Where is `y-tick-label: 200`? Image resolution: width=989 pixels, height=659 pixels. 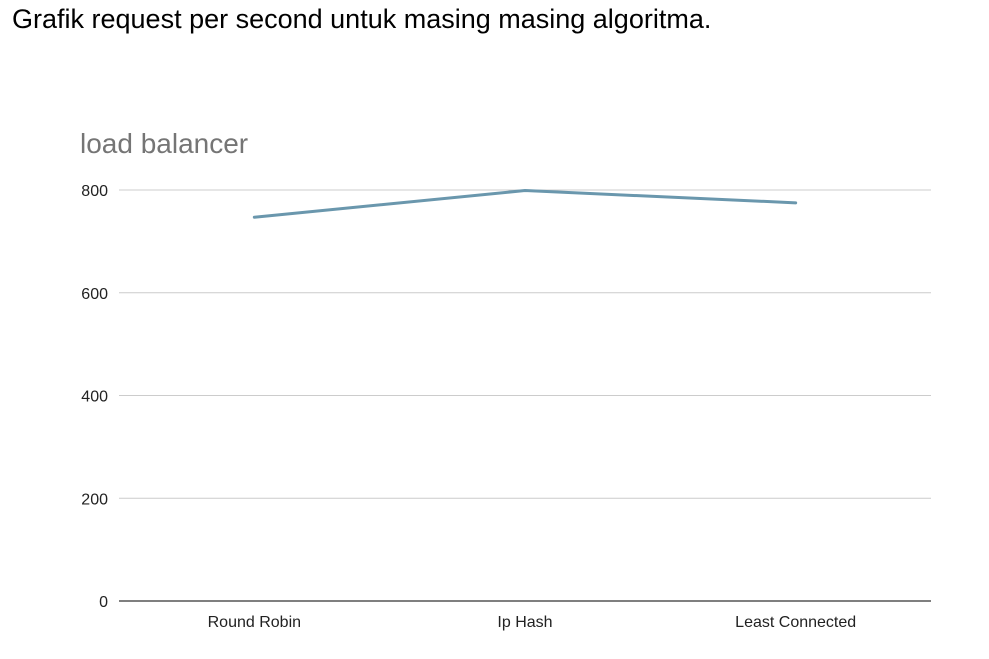 y-tick-label: 200 is located at coordinates (94, 499).